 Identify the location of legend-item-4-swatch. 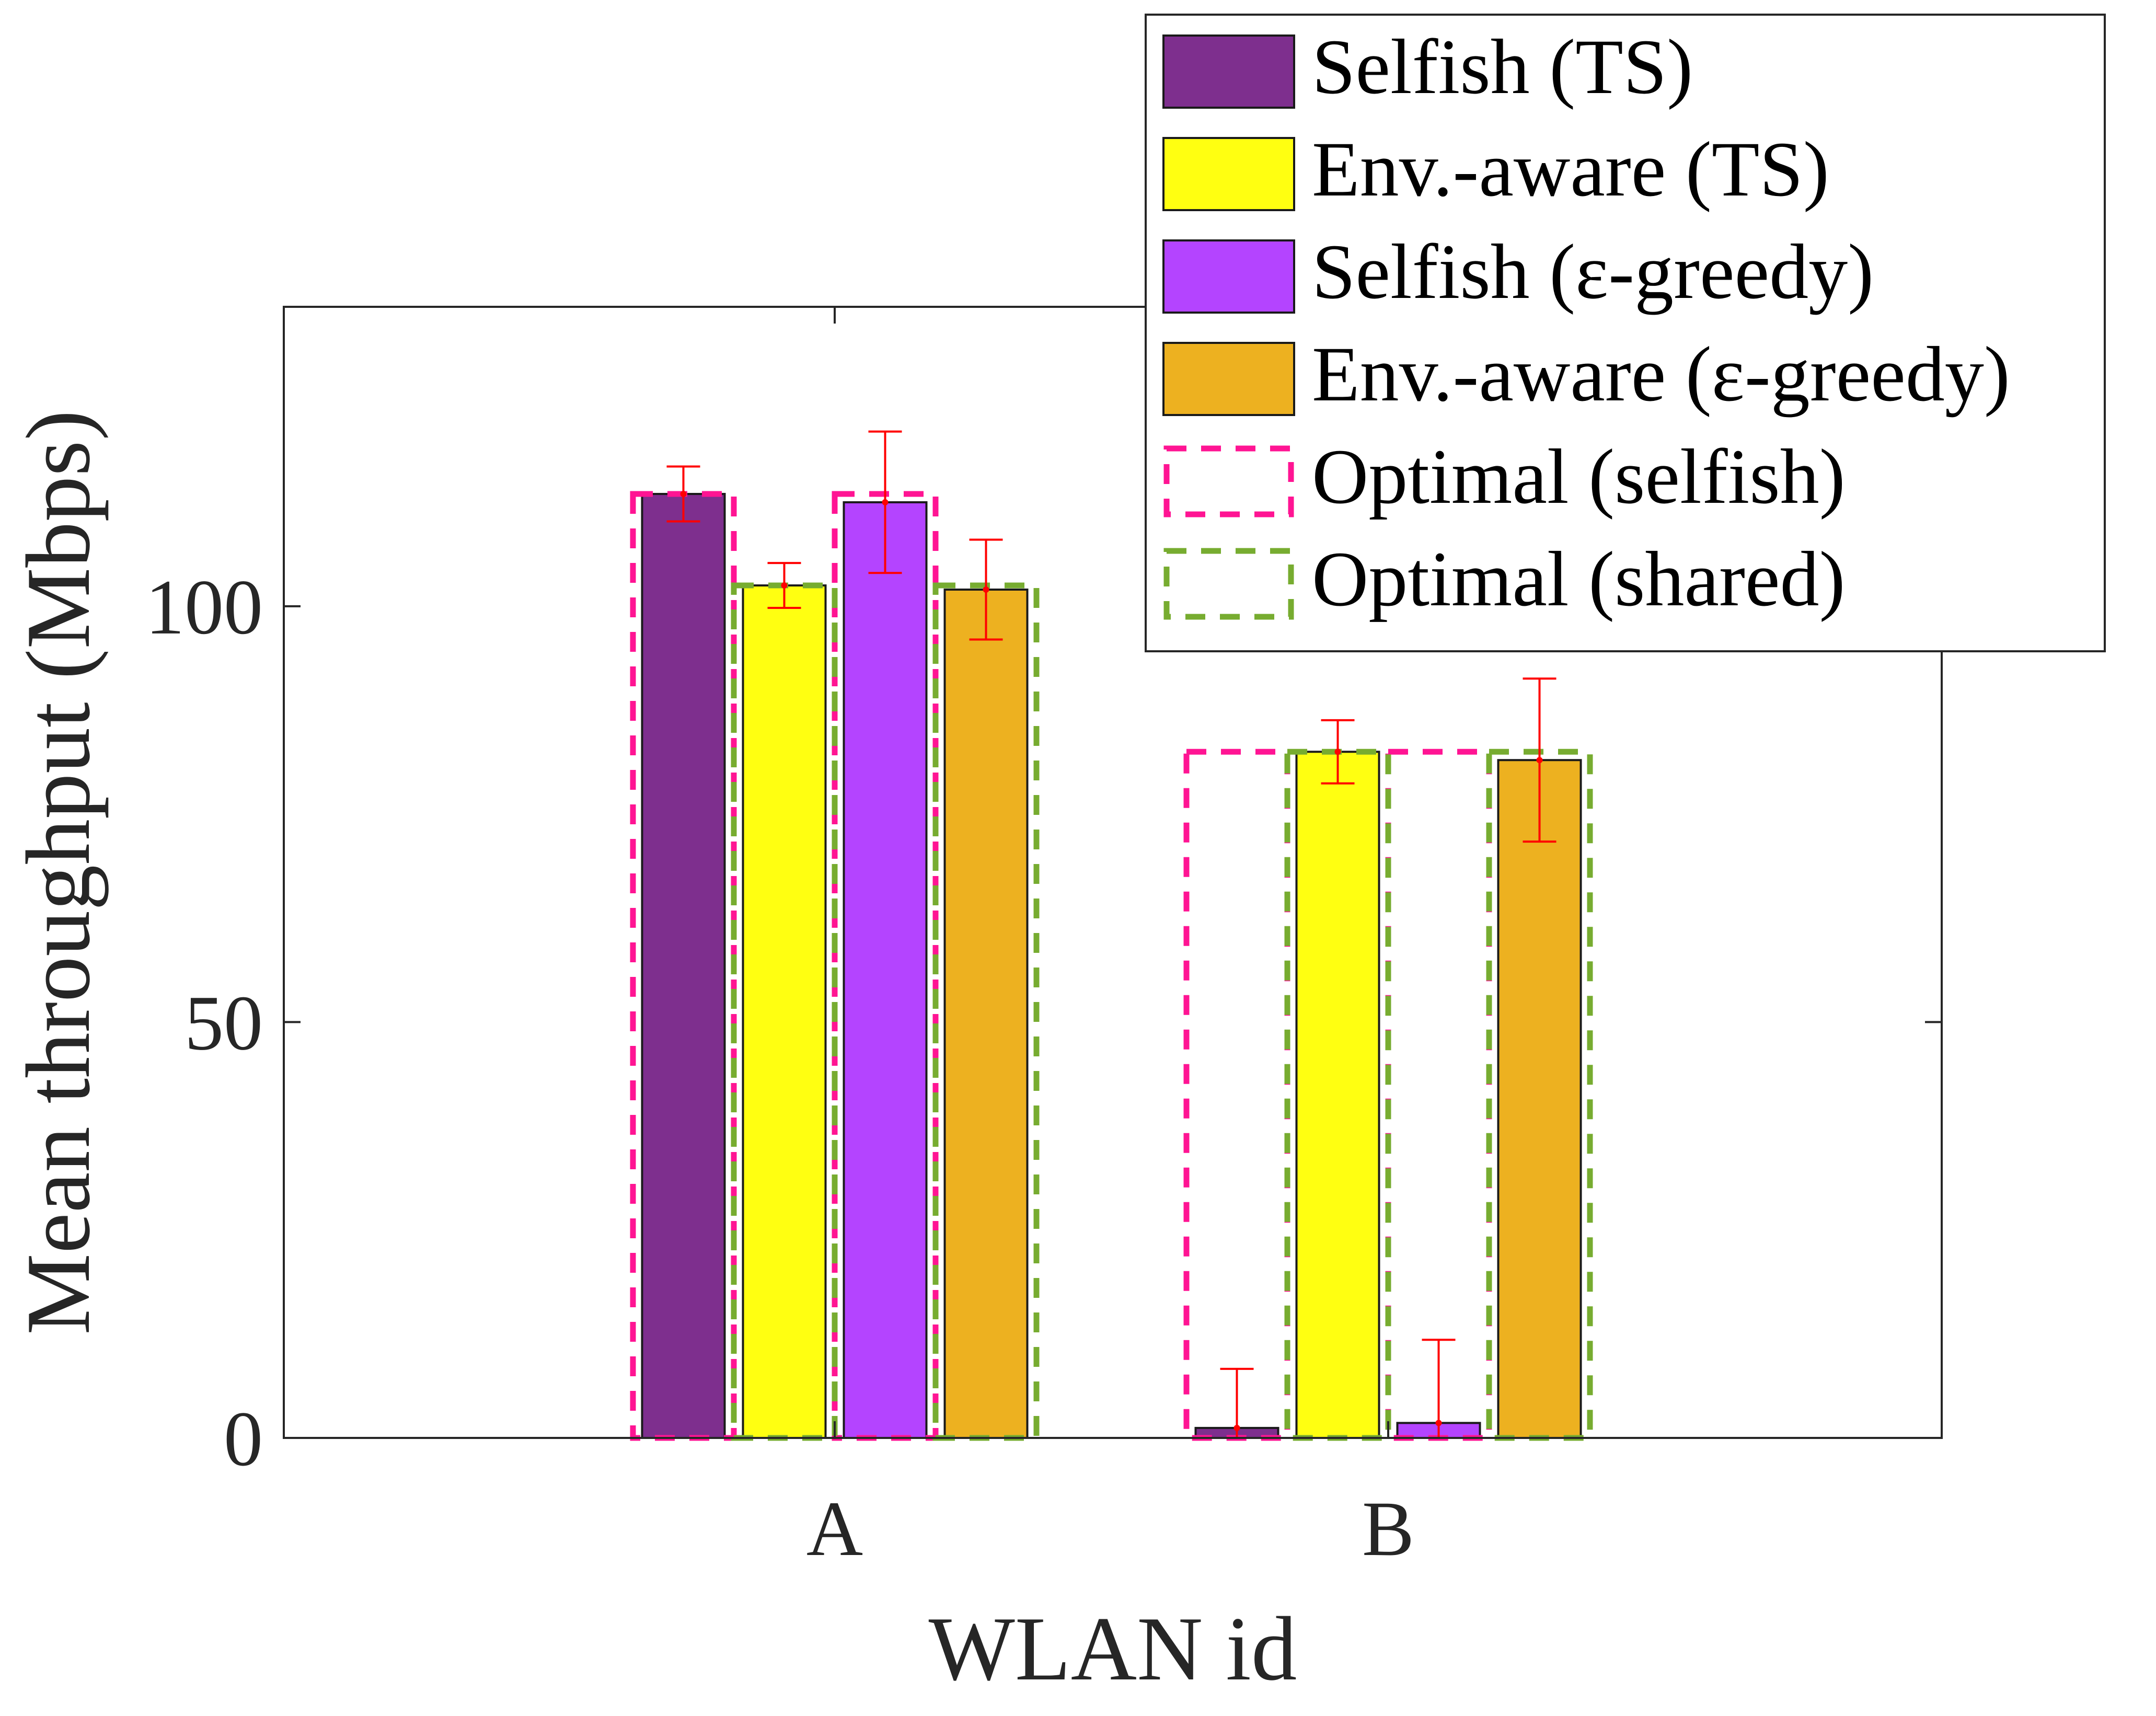
(1228, 379).